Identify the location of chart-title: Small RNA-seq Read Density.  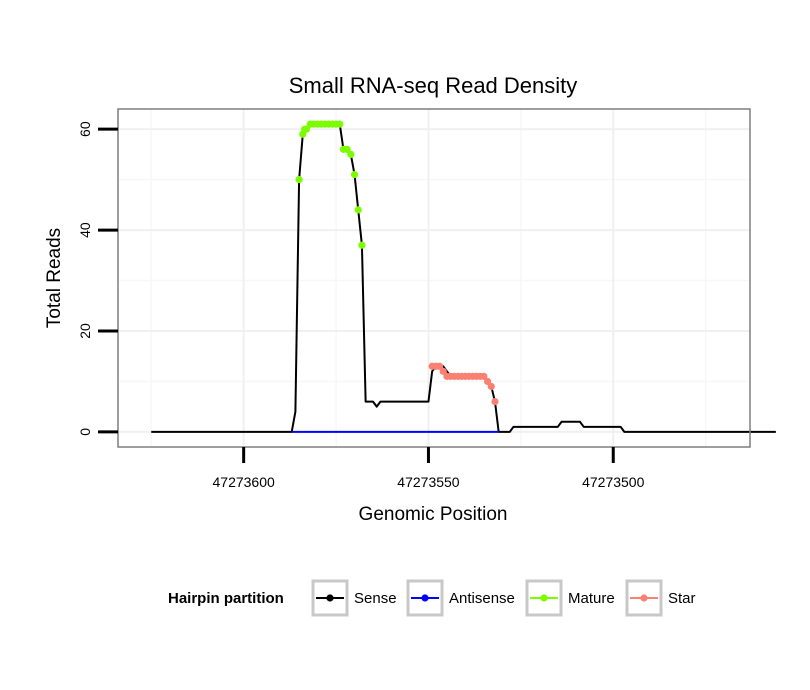
(433, 85).